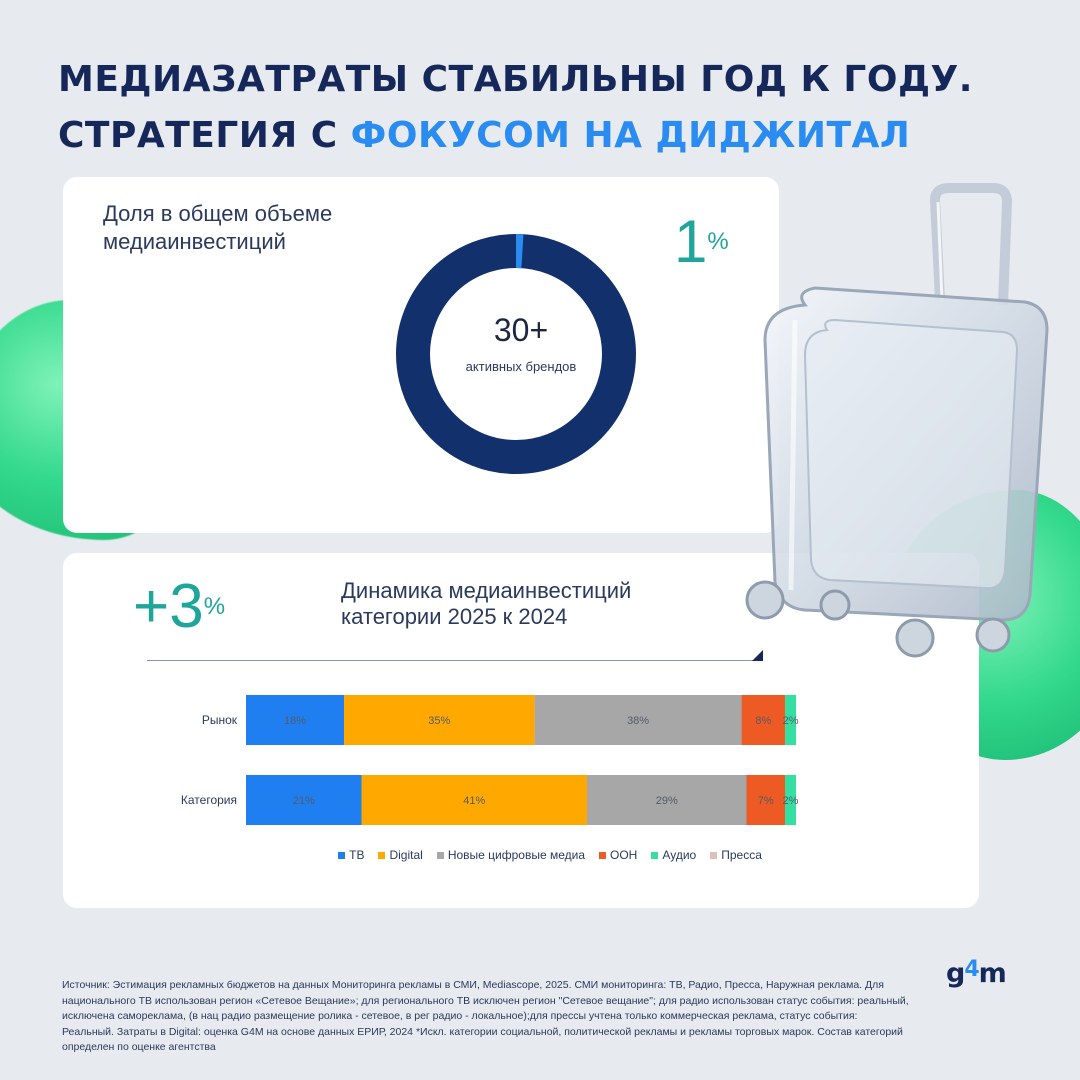 This screenshot has height=1080, width=1080. I want to click on donut-slice-category, so click(516, 354).